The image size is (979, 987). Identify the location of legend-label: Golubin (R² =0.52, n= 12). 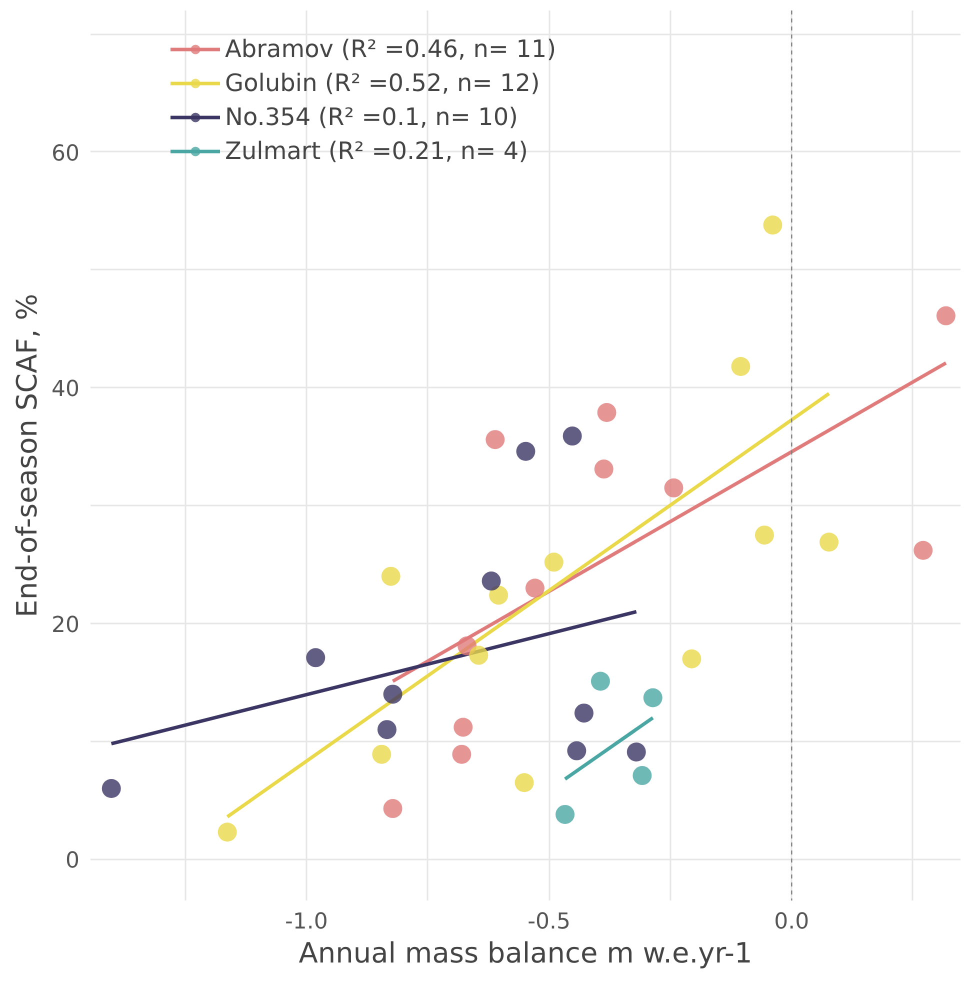
(382, 83).